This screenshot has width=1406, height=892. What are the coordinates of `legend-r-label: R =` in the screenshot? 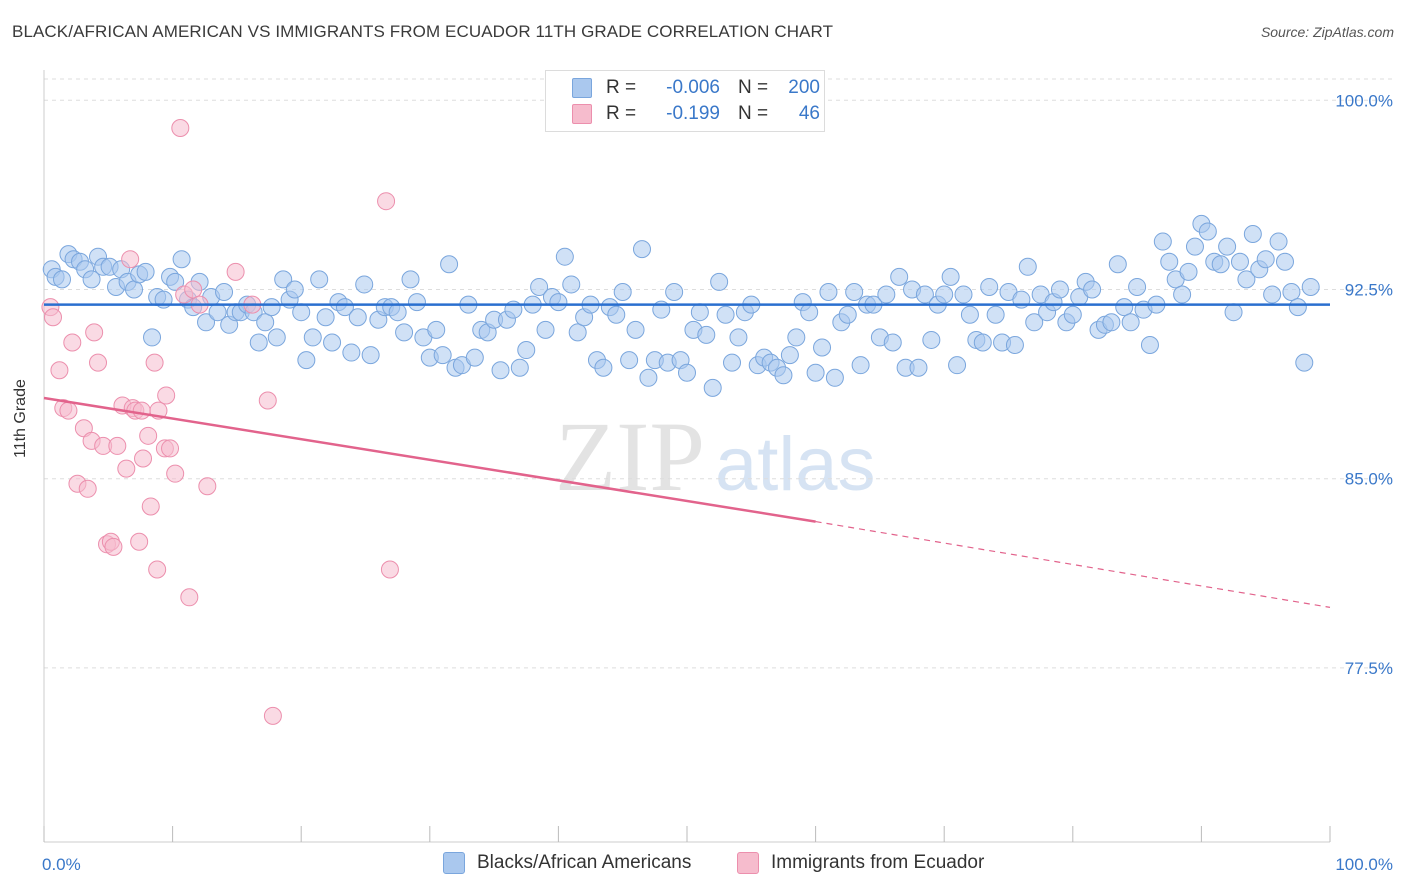 It's located at (621, 113).